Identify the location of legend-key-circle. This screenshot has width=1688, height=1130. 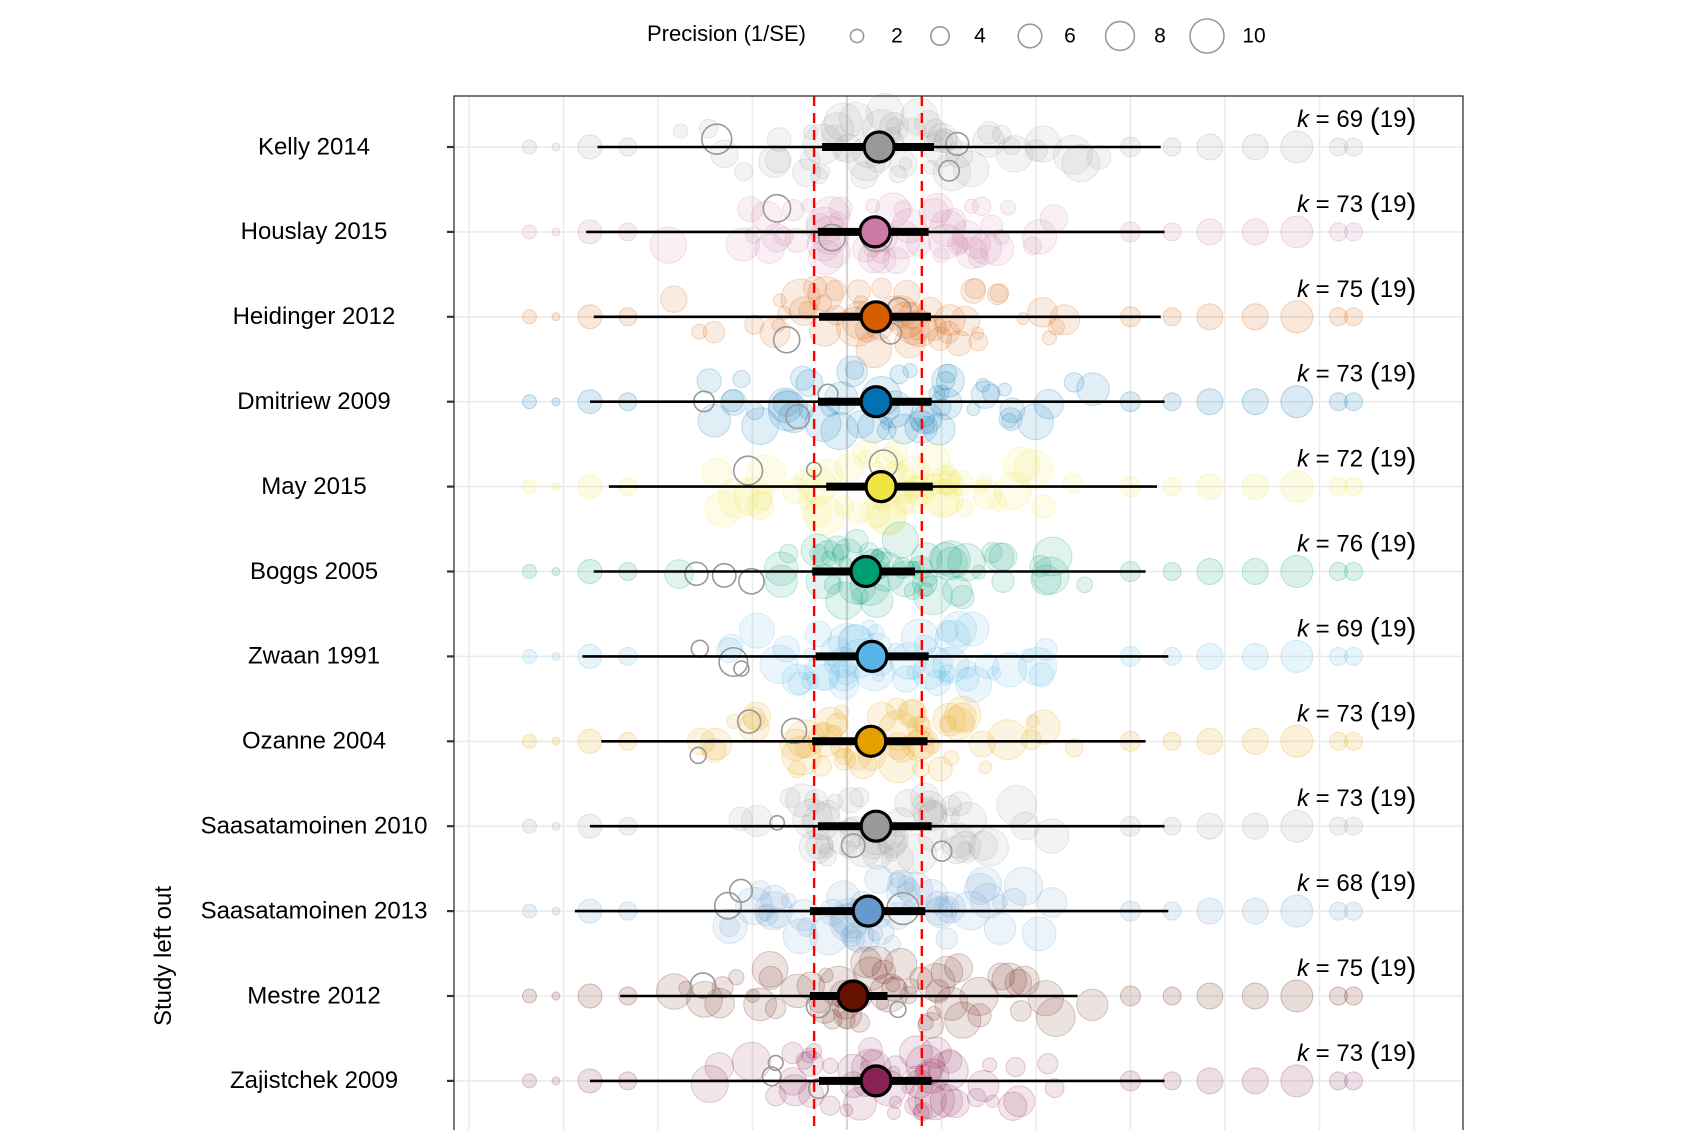
(1030, 36).